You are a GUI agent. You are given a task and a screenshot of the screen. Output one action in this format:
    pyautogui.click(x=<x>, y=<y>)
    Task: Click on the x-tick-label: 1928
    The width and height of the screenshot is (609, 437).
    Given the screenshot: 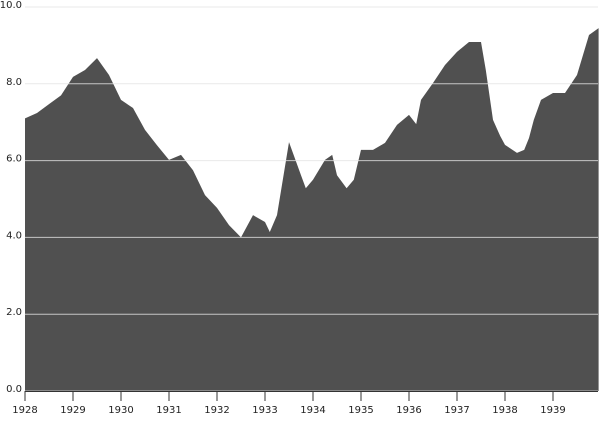 What is the action you would take?
    pyautogui.click(x=24, y=410)
    